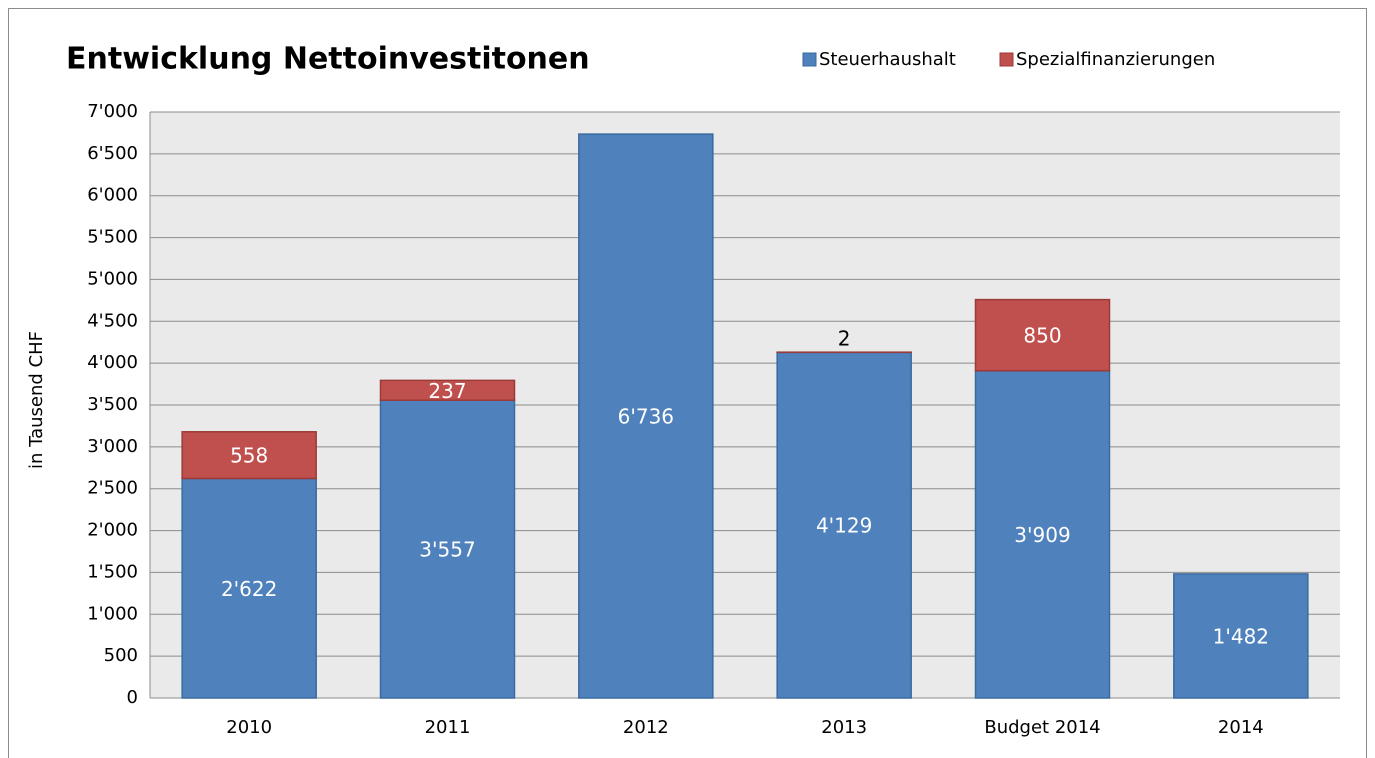 The width and height of the screenshot is (1375, 758). Describe the element at coordinates (112, 446) in the screenshot. I see `y-tick-label: 3'000` at that location.